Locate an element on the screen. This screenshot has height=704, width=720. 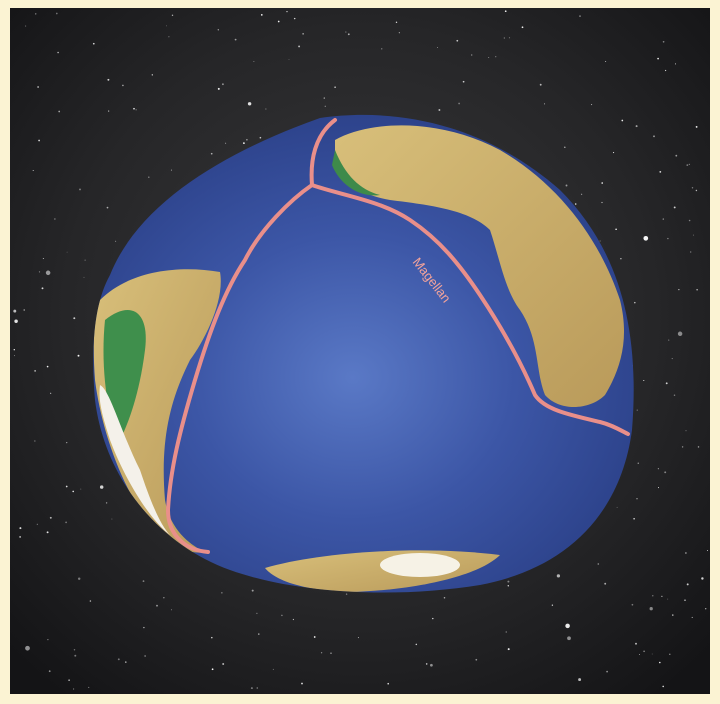
andes is located at coordinates (134, 460).